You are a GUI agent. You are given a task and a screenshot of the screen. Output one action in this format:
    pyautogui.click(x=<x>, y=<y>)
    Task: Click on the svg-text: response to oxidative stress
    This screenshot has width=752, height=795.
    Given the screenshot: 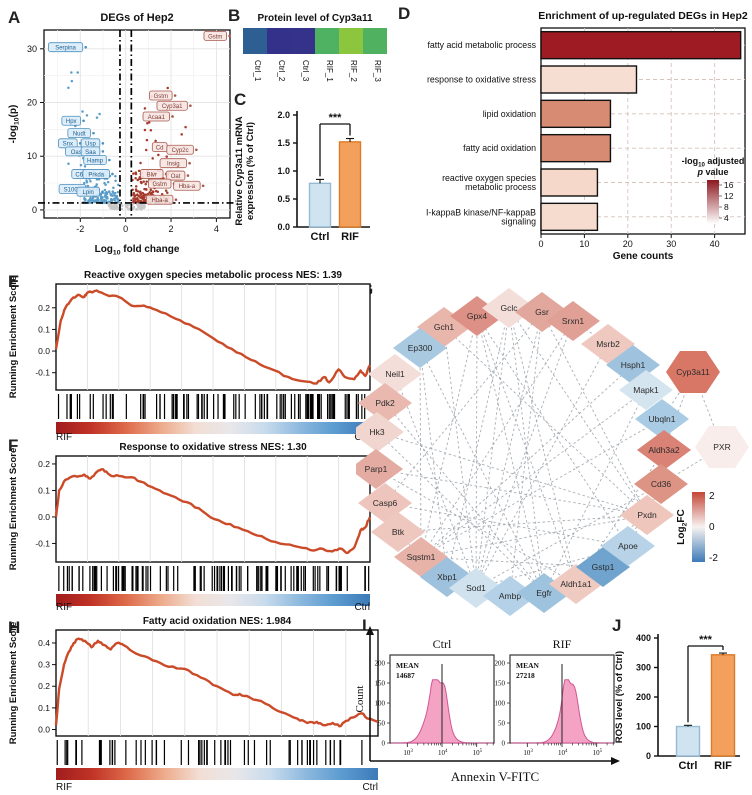 What is the action you would take?
    pyautogui.click(x=482, y=80)
    